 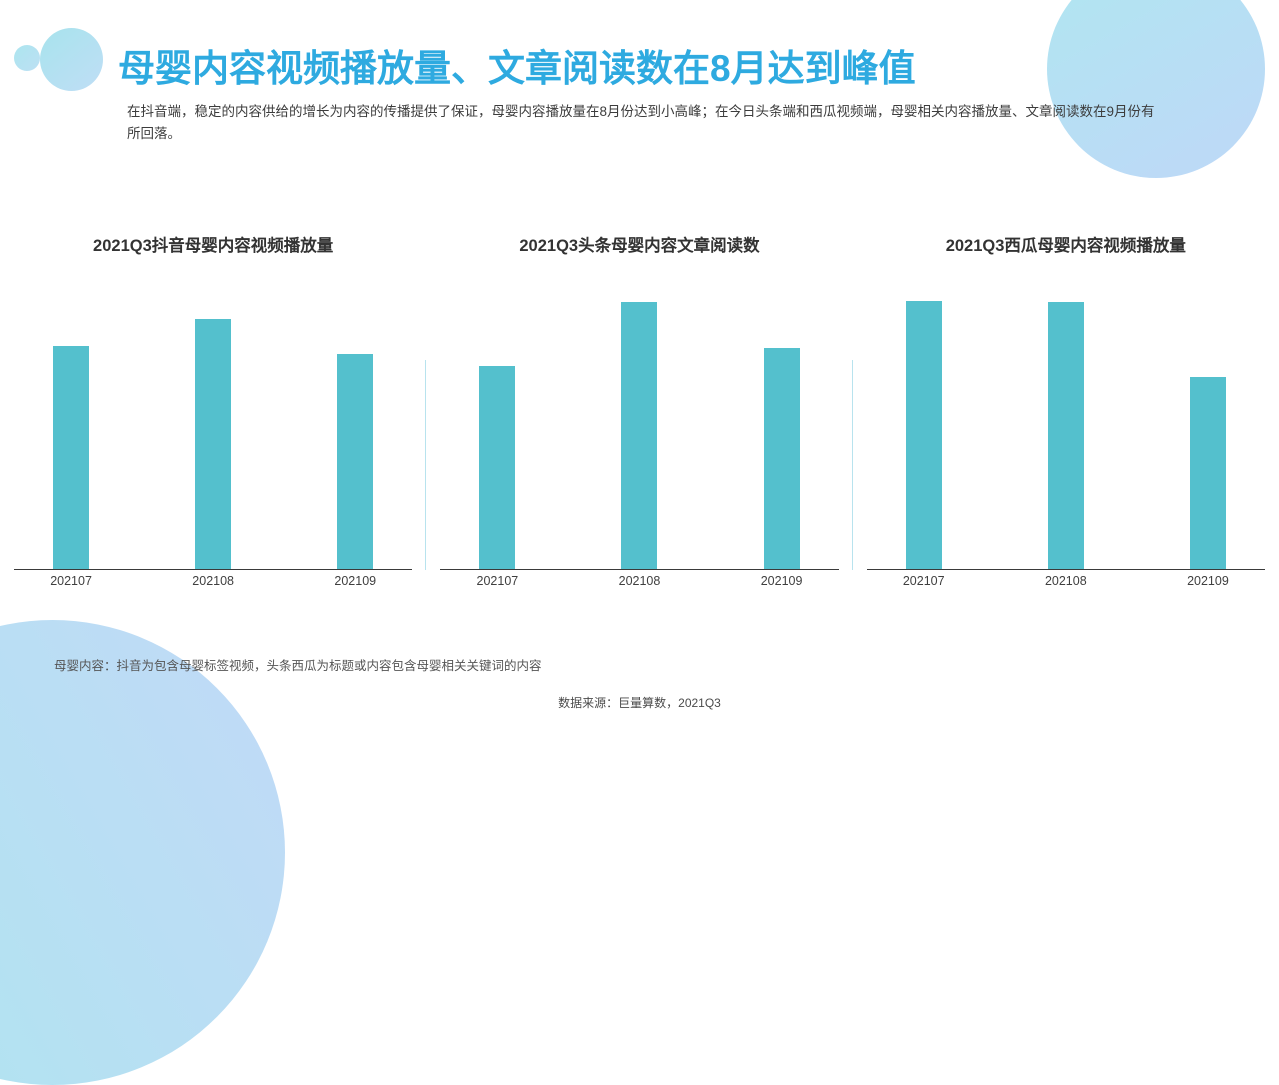 What do you see at coordinates (213, 246) in the screenshot?
I see `chart-title: 2021Q3抖音母婴内容视频播放量` at bounding box center [213, 246].